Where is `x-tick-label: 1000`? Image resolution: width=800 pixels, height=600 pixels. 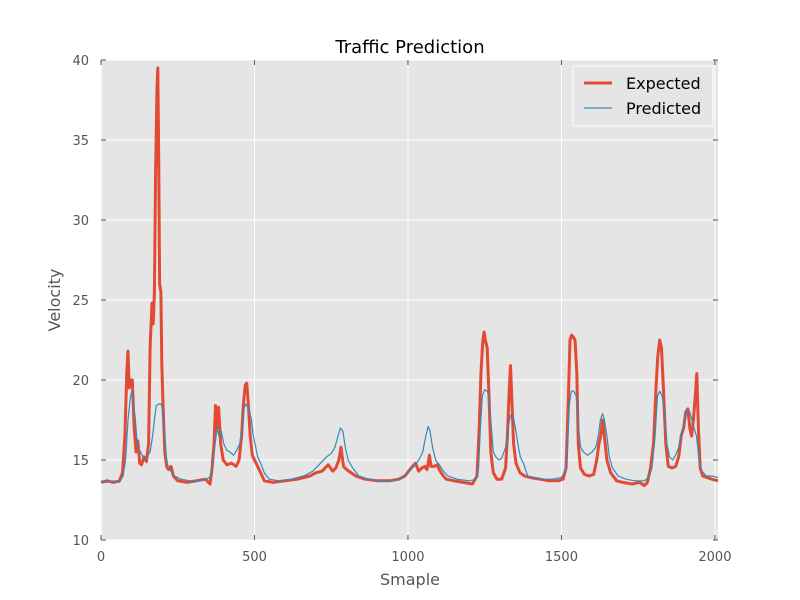
x-tick-label: 1000 is located at coordinates (407, 557).